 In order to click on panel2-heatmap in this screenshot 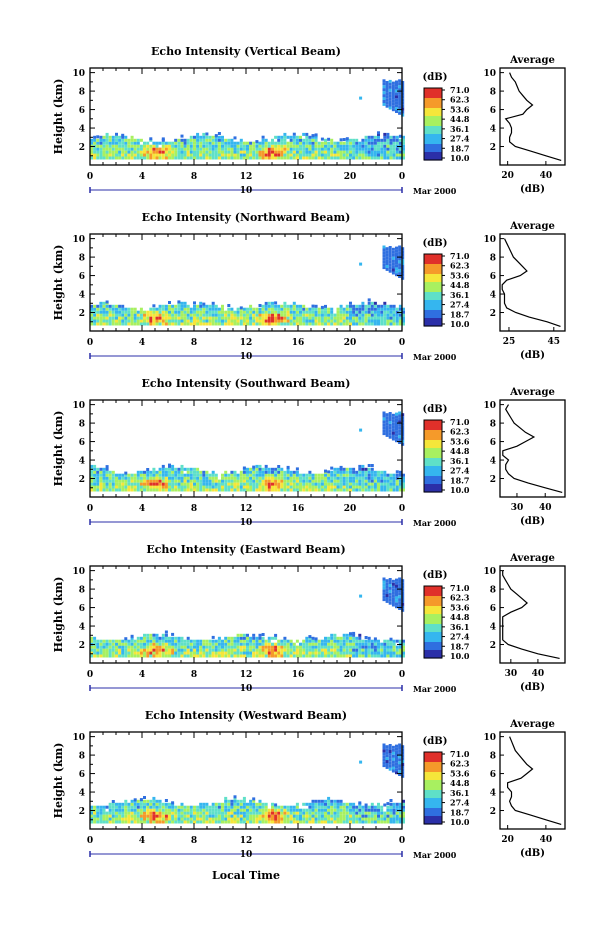, I will do `click(247, 285)`.